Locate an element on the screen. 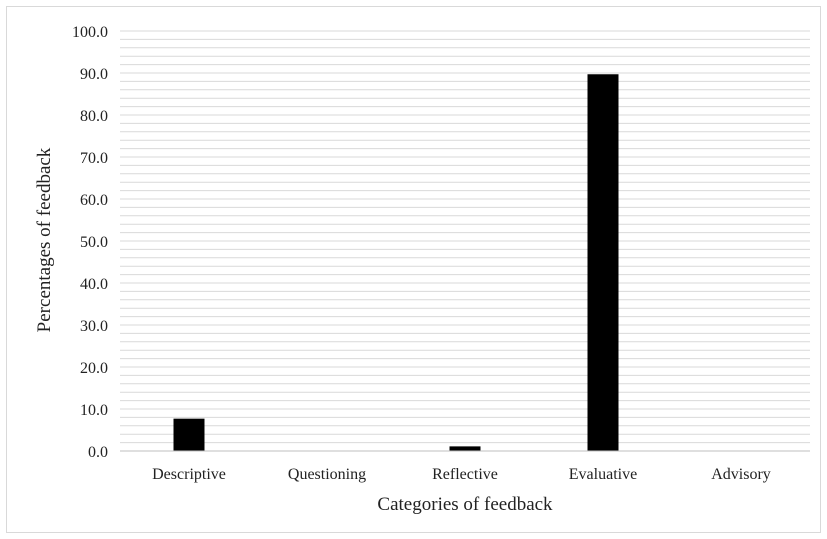 The height and width of the screenshot is (539, 827). x-axis-title: Categories of feedback is located at coordinates (465, 504).